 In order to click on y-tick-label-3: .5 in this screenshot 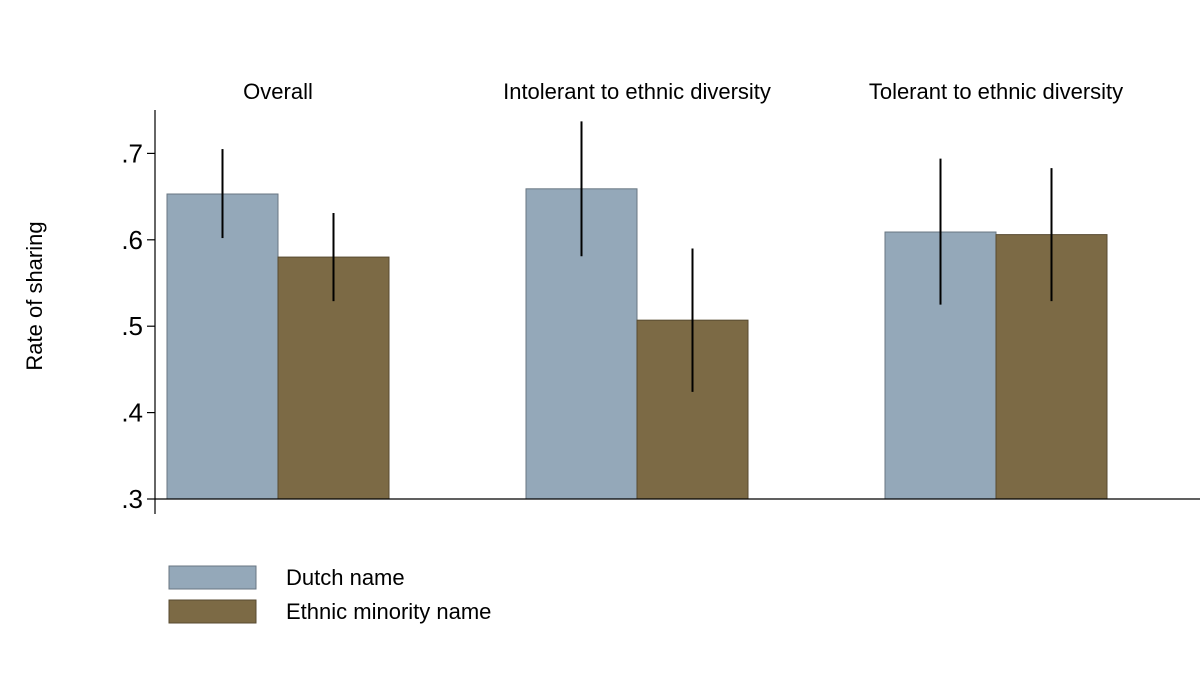, I will do `click(132, 326)`.